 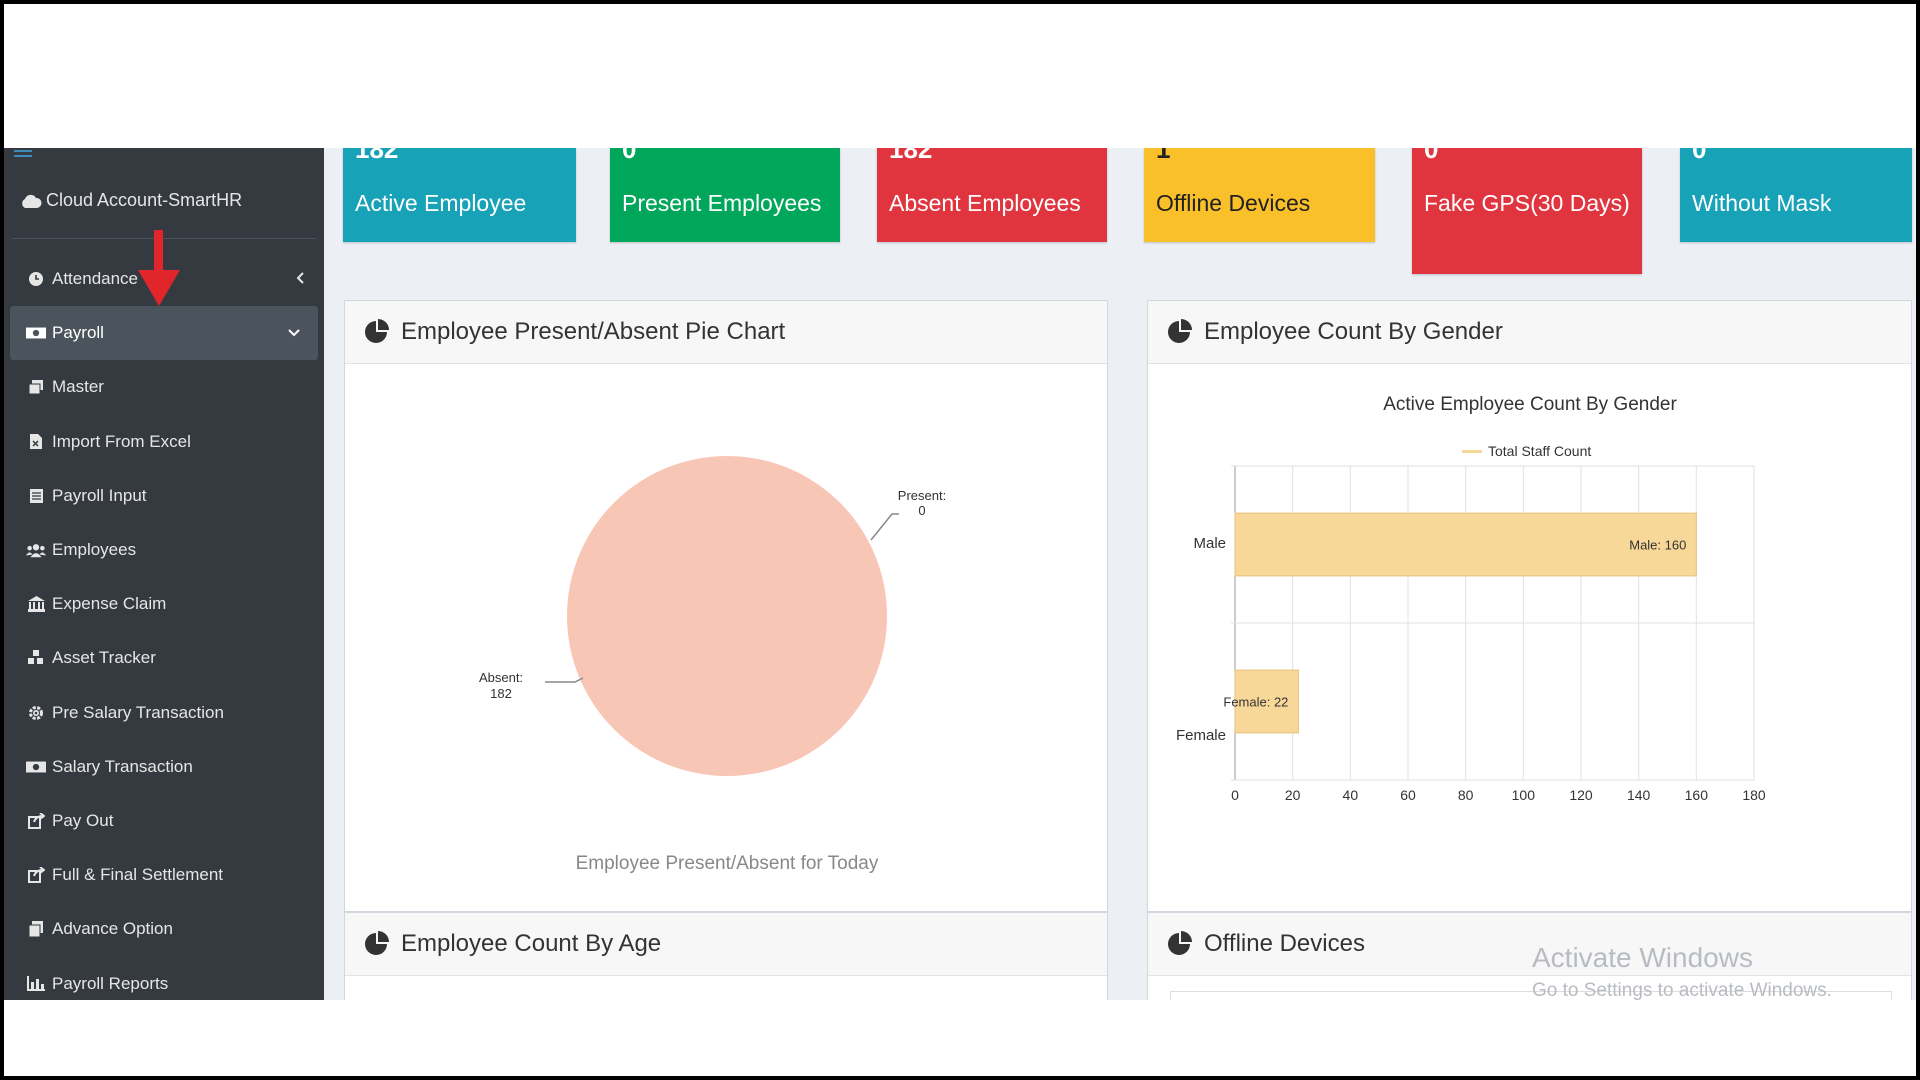 What do you see at coordinates (164, 821) in the screenshot?
I see `sidebar-item-pay-out: Pay Out` at bounding box center [164, 821].